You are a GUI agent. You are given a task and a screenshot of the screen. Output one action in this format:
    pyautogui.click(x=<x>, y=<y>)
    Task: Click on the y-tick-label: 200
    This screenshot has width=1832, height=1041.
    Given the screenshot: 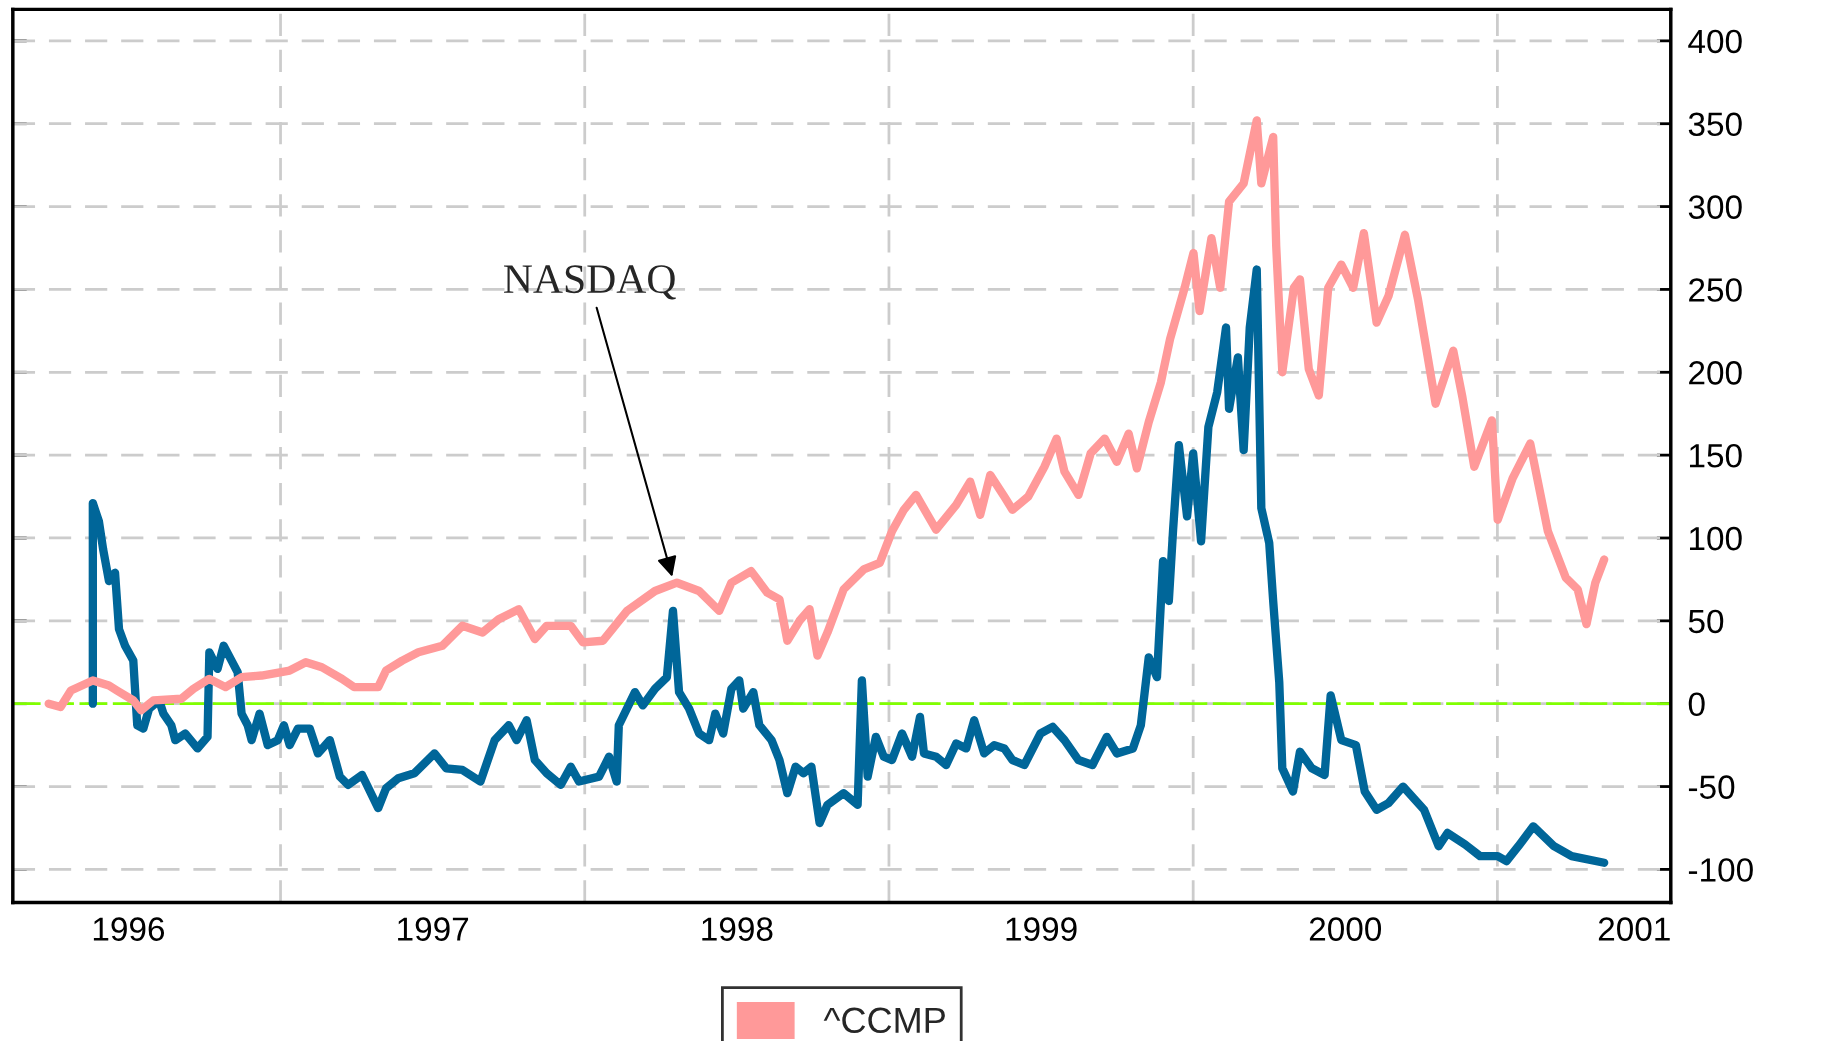 What is the action you would take?
    pyautogui.click(x=1715, y=373)
    